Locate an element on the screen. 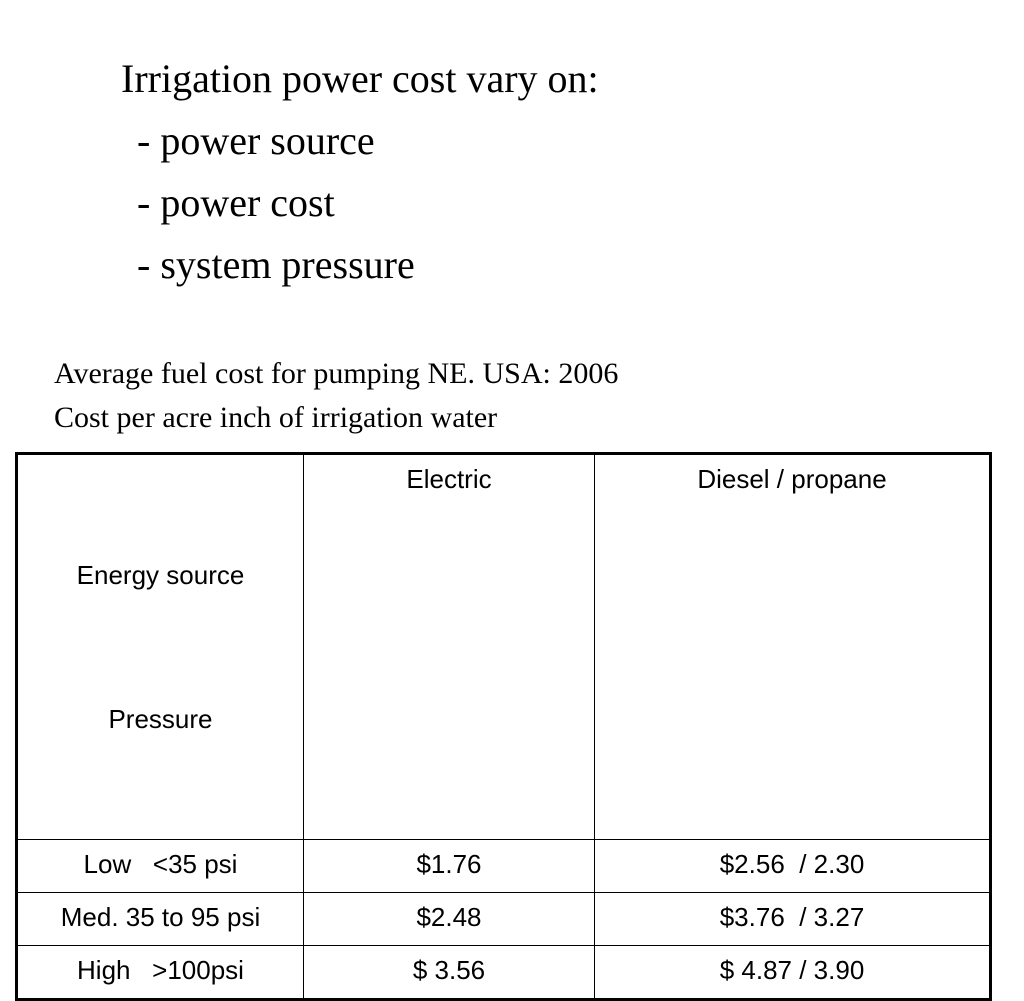  header-electric: Electric is located at coordinates (449, 646).